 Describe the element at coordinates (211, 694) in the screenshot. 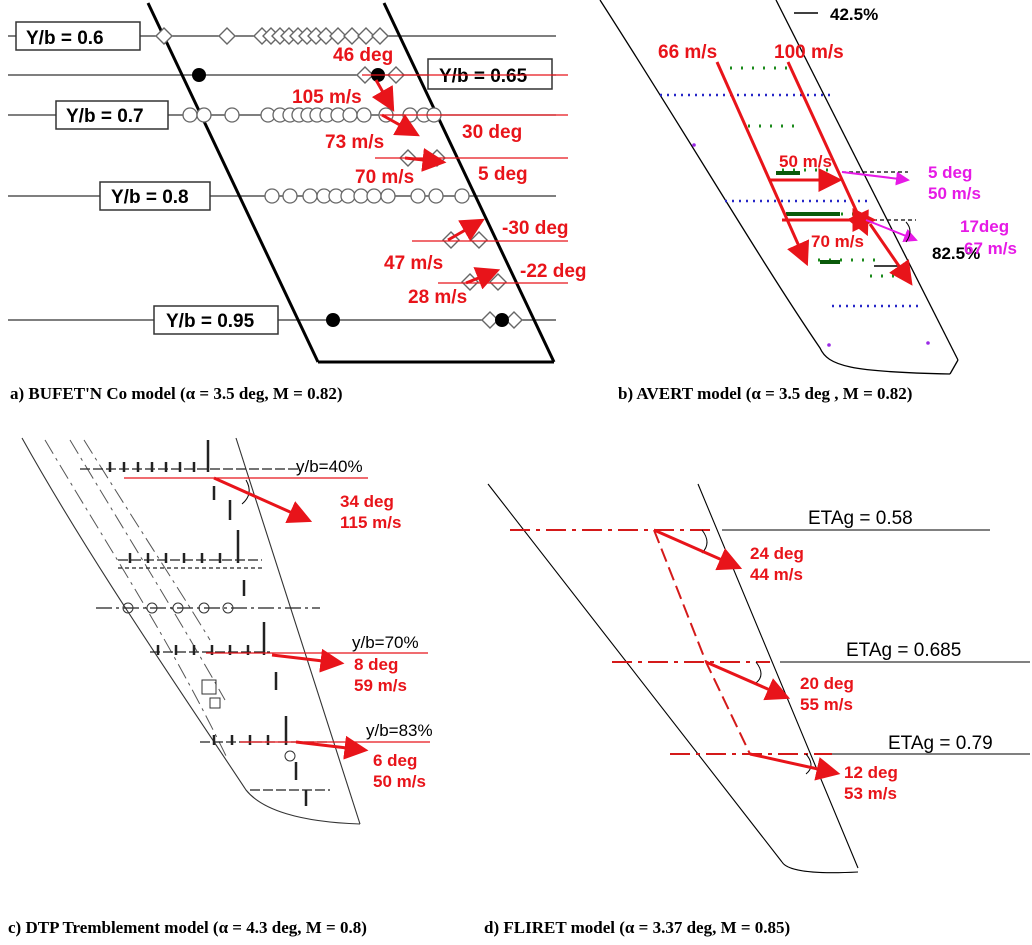

I see `panel-c-instrument-boxes` at that location.